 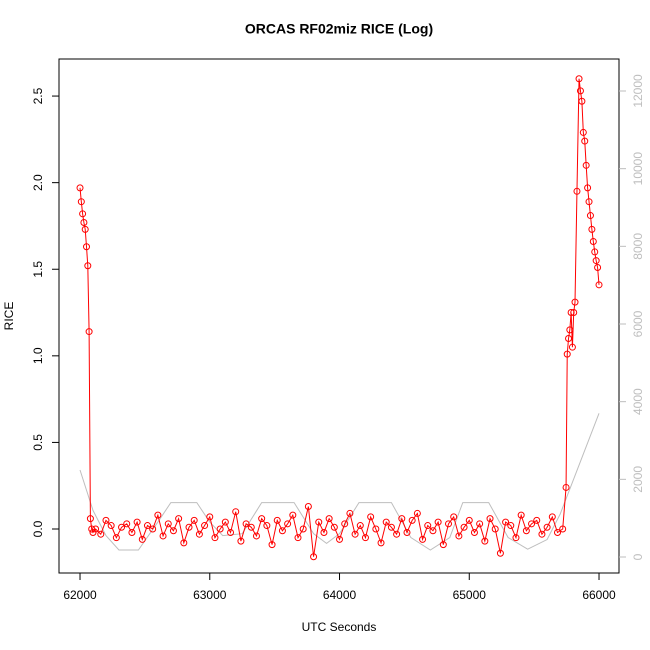 What do you see at coordinates (210, 595) in the screenshot?
I see `x-tick-label: 63000` at bounding box center [210, 595].